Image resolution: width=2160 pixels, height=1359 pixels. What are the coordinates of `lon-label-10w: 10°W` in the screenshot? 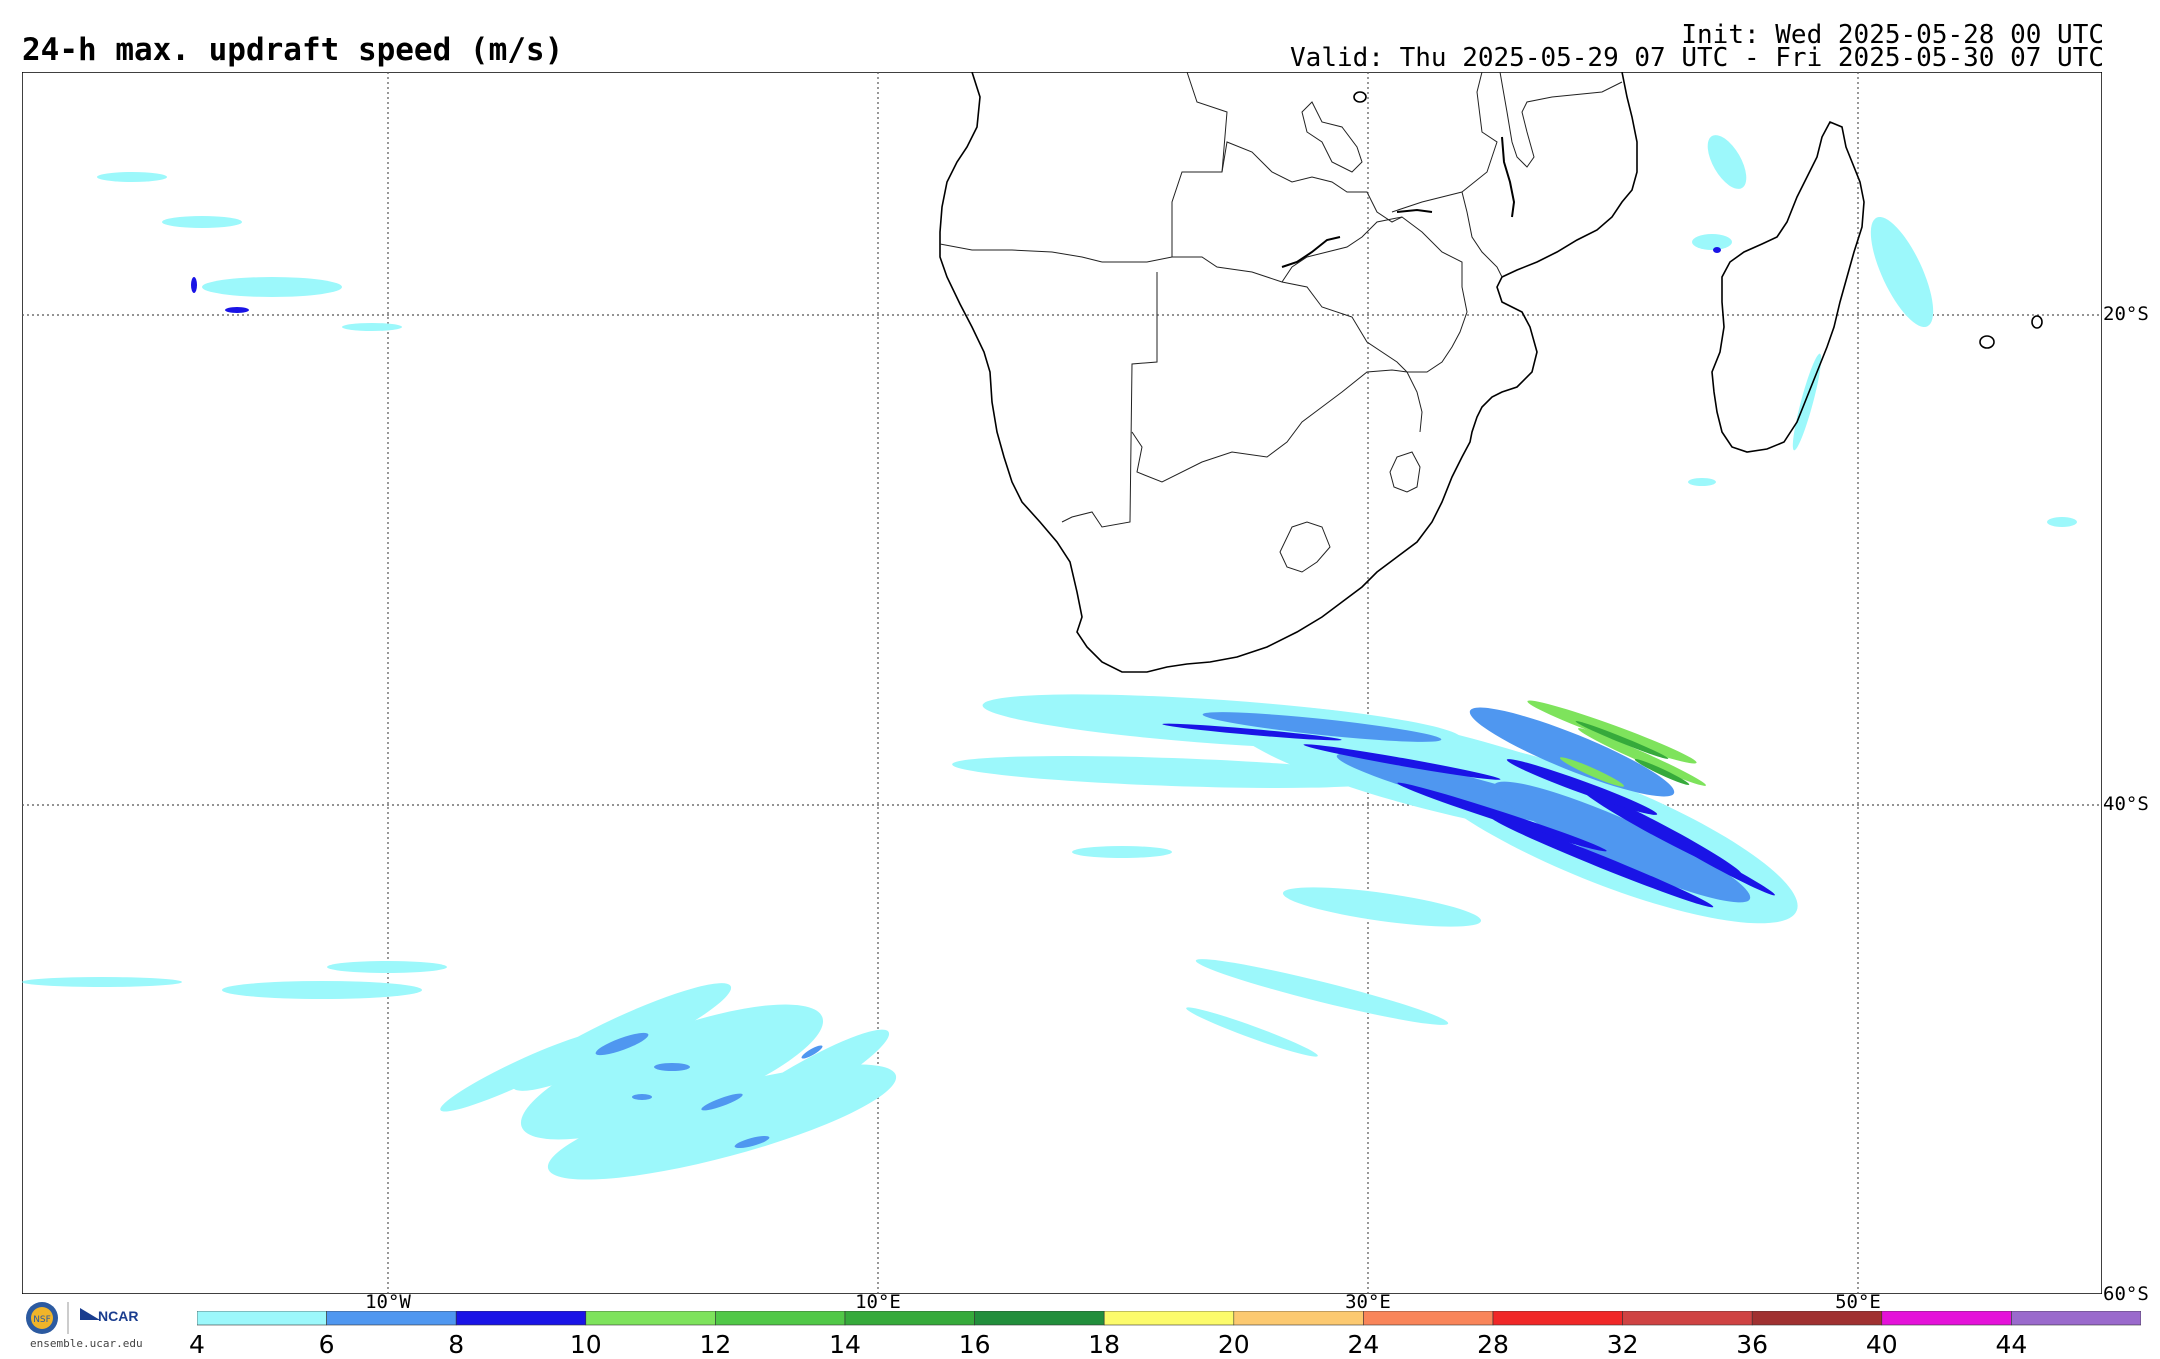 It's located at (388, 1302).